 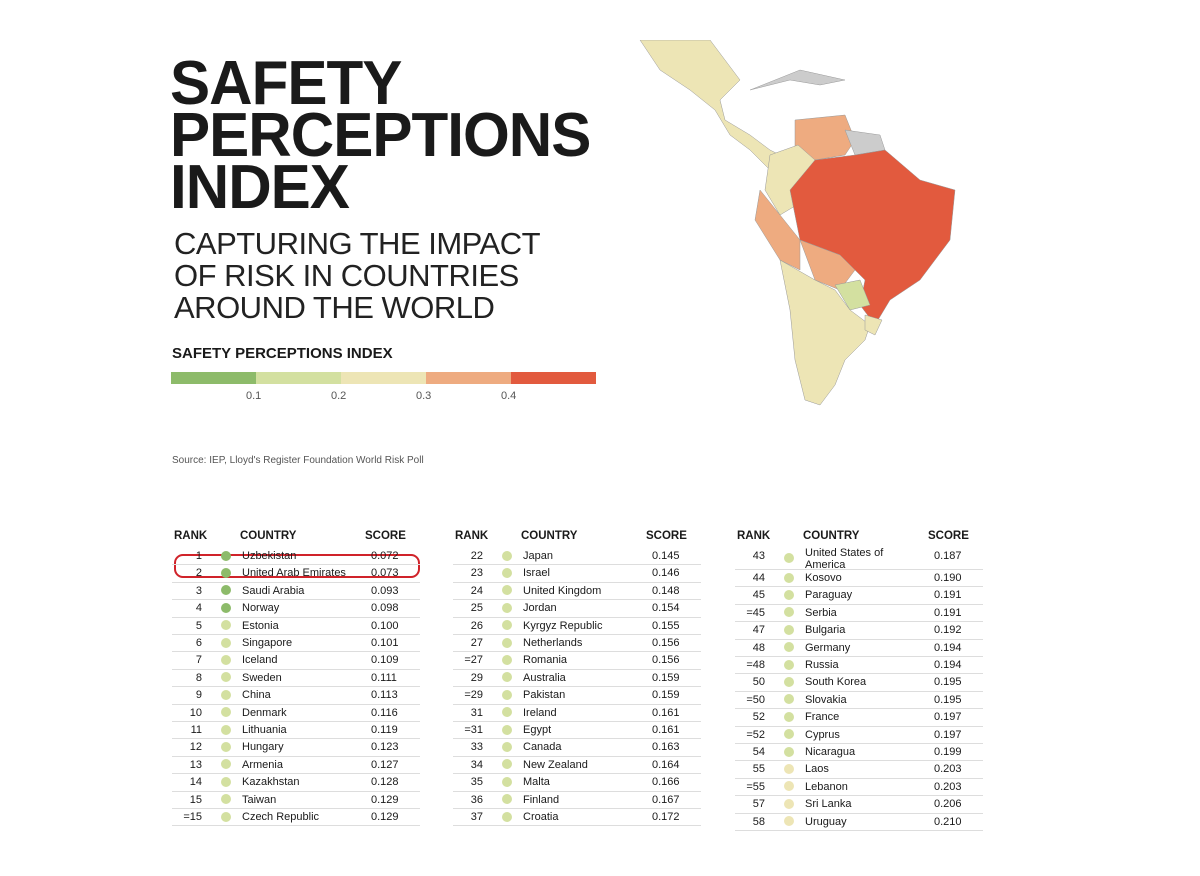 What do you see at coordinates (384, 695) in the screenshot?
I see `score: 0.113` at bounding box center [384, 695].